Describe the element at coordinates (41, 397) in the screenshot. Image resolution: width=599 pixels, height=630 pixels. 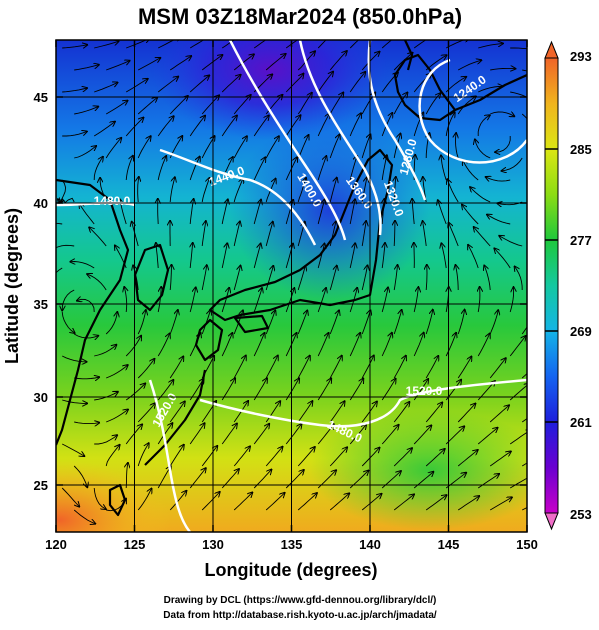
I see `y-tick-label: 30` at that location.